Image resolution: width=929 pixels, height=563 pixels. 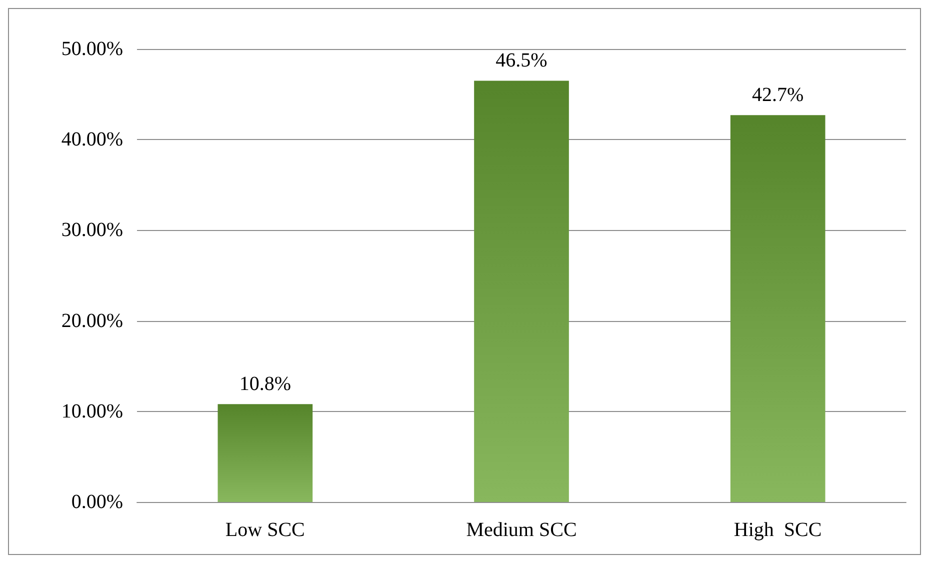 What do you see at coordinates (778, 95) in the screenshot?
I see `data-label: 42.7%` at bounding box center [778, 95].